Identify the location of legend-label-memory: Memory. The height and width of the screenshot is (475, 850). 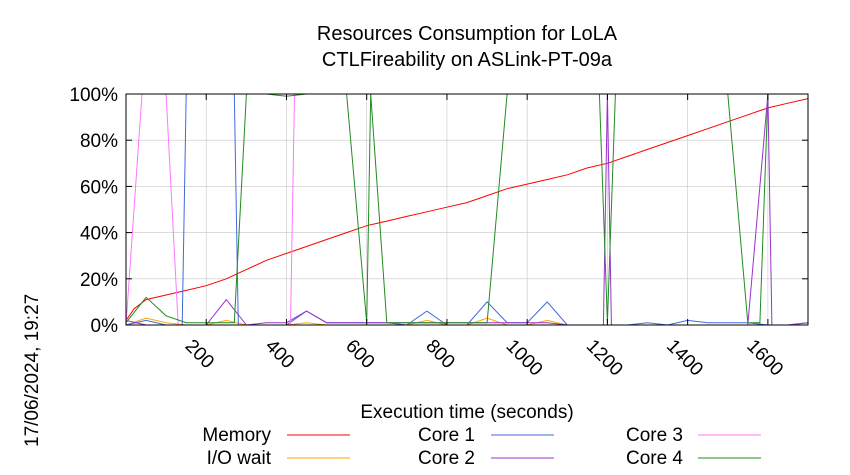
(236, 435).